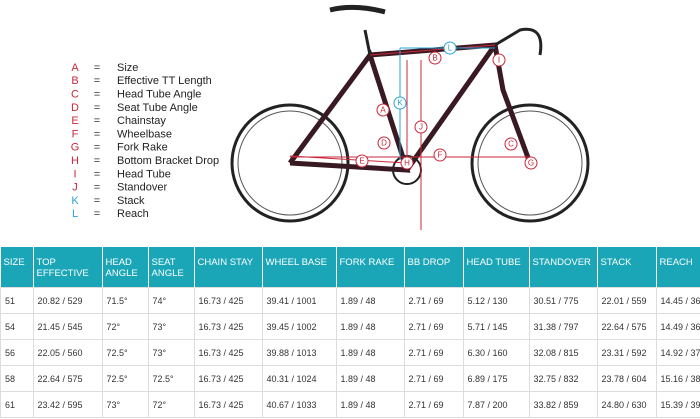 This screenshot has width=700, height=419. Describe the element at coordinates (74, 174) in the screenshot. I see `legend-letter: I` at that location.